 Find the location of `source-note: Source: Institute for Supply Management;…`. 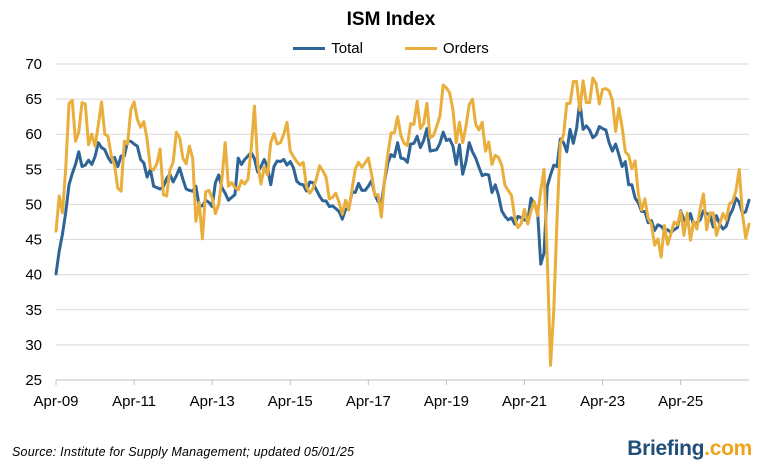

source-note: Source: Institute for Supply Management;… is located at coordinates (183, 452).